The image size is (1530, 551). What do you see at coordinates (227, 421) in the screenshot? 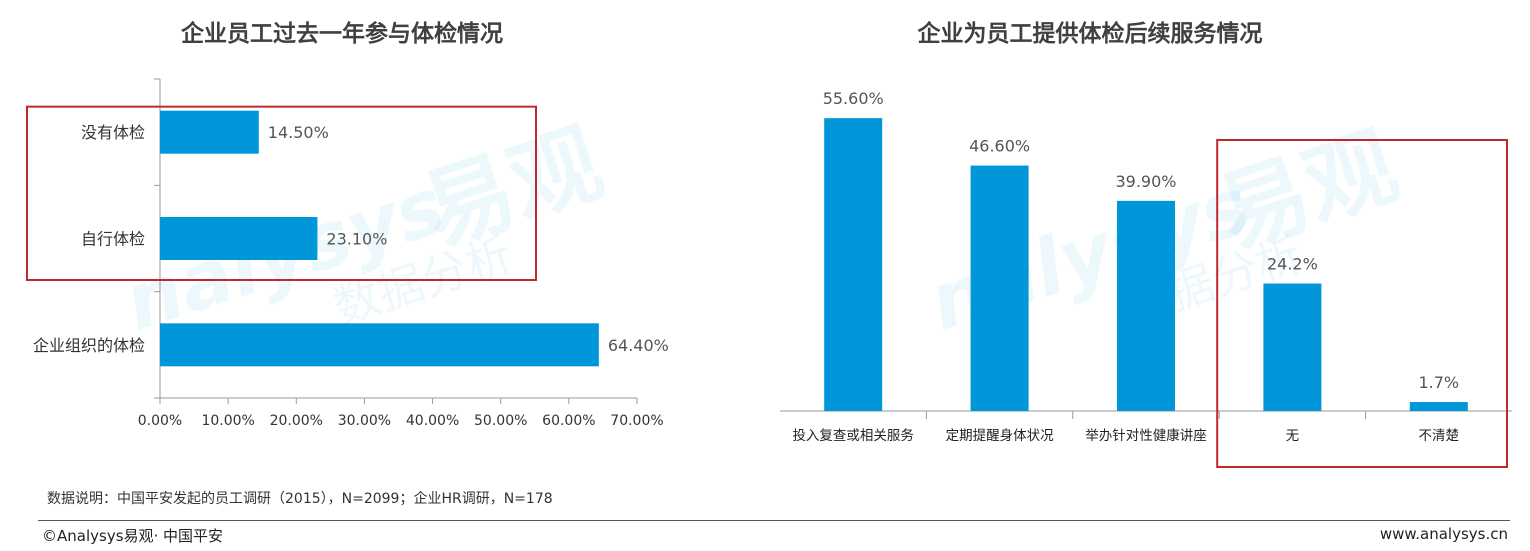
I see `x-tick-label: 10.00%` at bounding box center [227, 421].